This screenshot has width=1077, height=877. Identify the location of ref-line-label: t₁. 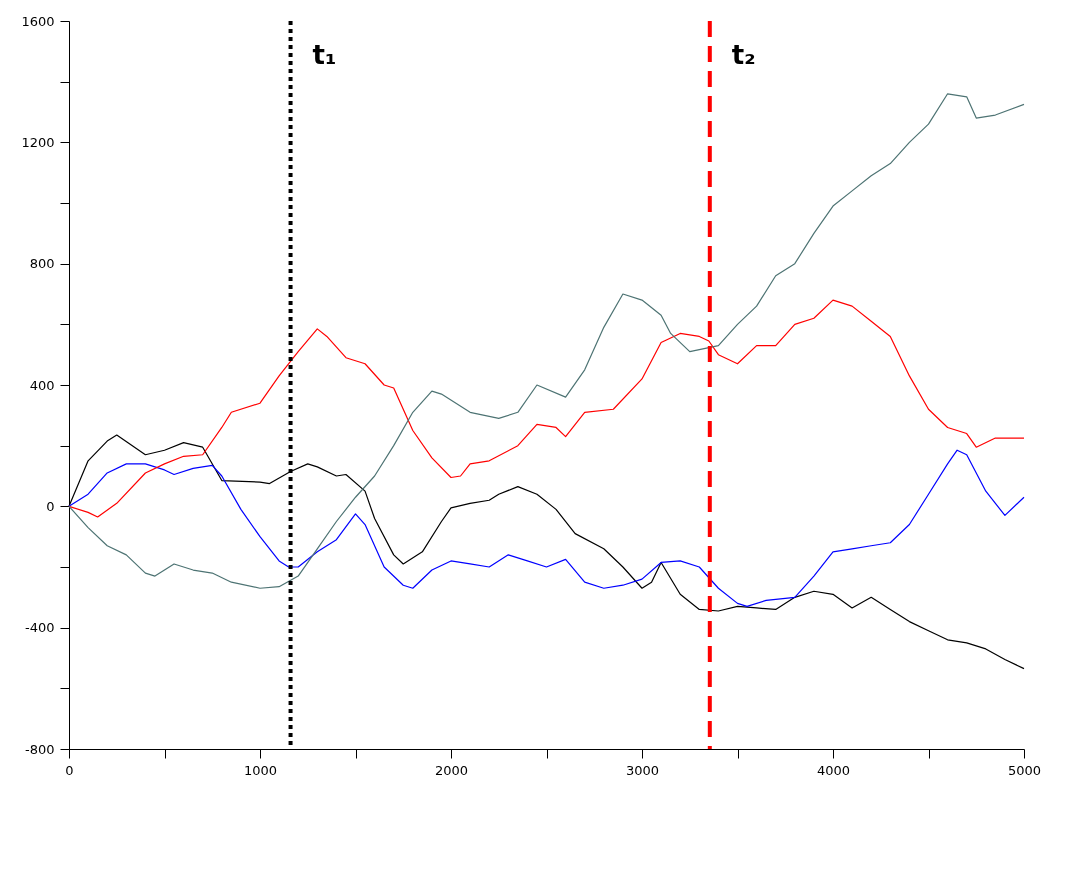
(324, 55).